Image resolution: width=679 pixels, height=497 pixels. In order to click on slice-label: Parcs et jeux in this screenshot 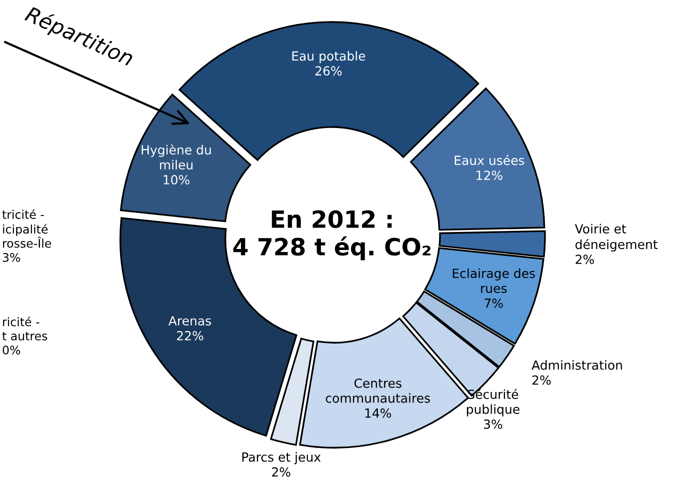, I will do `click(281, 458)`.